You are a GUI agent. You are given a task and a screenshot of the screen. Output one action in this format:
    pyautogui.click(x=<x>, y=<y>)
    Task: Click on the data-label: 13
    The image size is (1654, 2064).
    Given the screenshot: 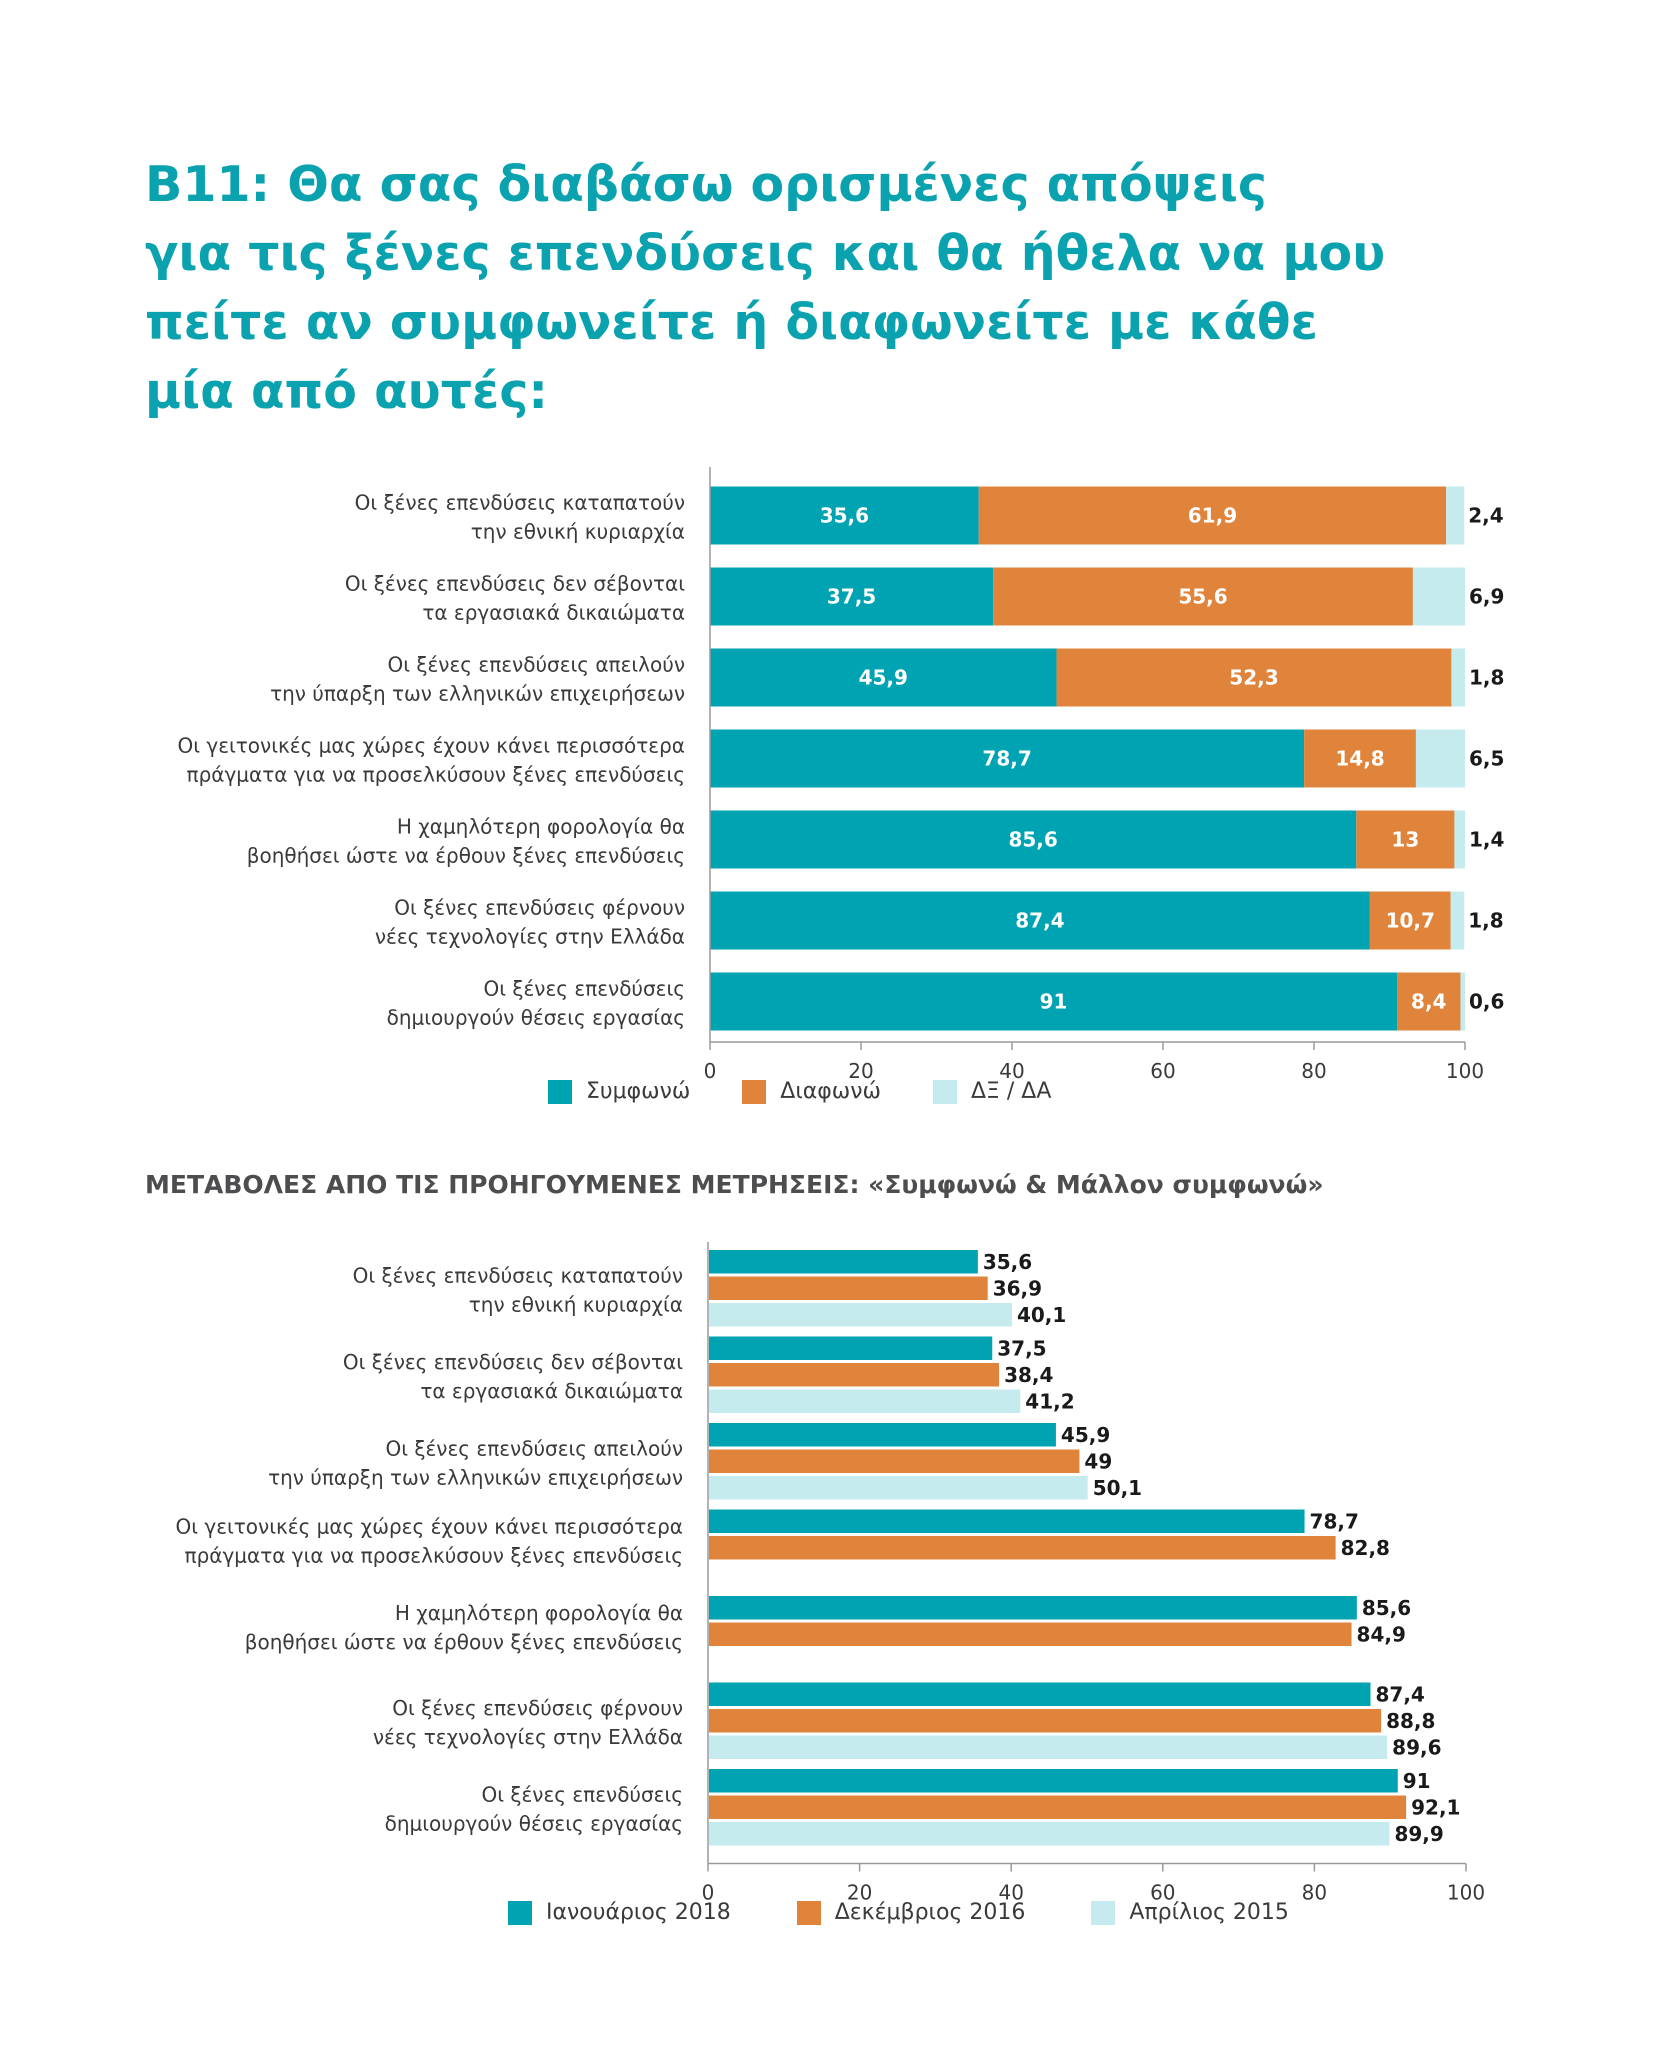 What is the action you would take?
    pyautogui.click(x=1405, y=840)
    